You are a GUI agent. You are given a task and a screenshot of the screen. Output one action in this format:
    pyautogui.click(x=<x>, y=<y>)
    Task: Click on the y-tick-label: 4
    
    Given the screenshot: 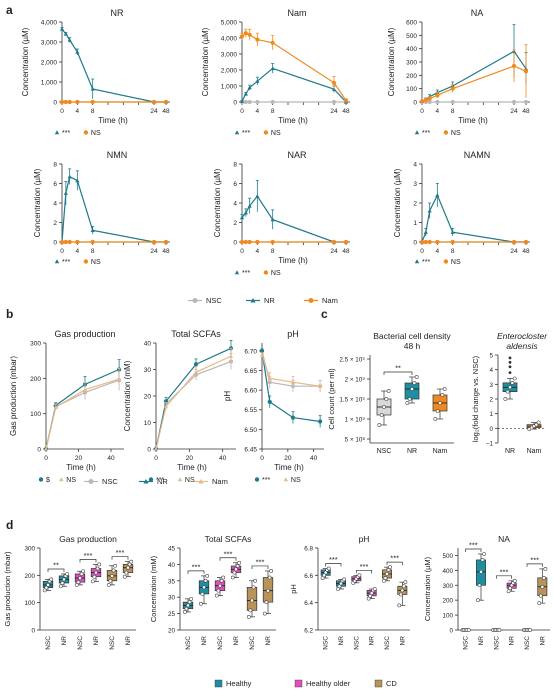 What is the action you would take?
    pyautogui.click(x=235, y=204)
    